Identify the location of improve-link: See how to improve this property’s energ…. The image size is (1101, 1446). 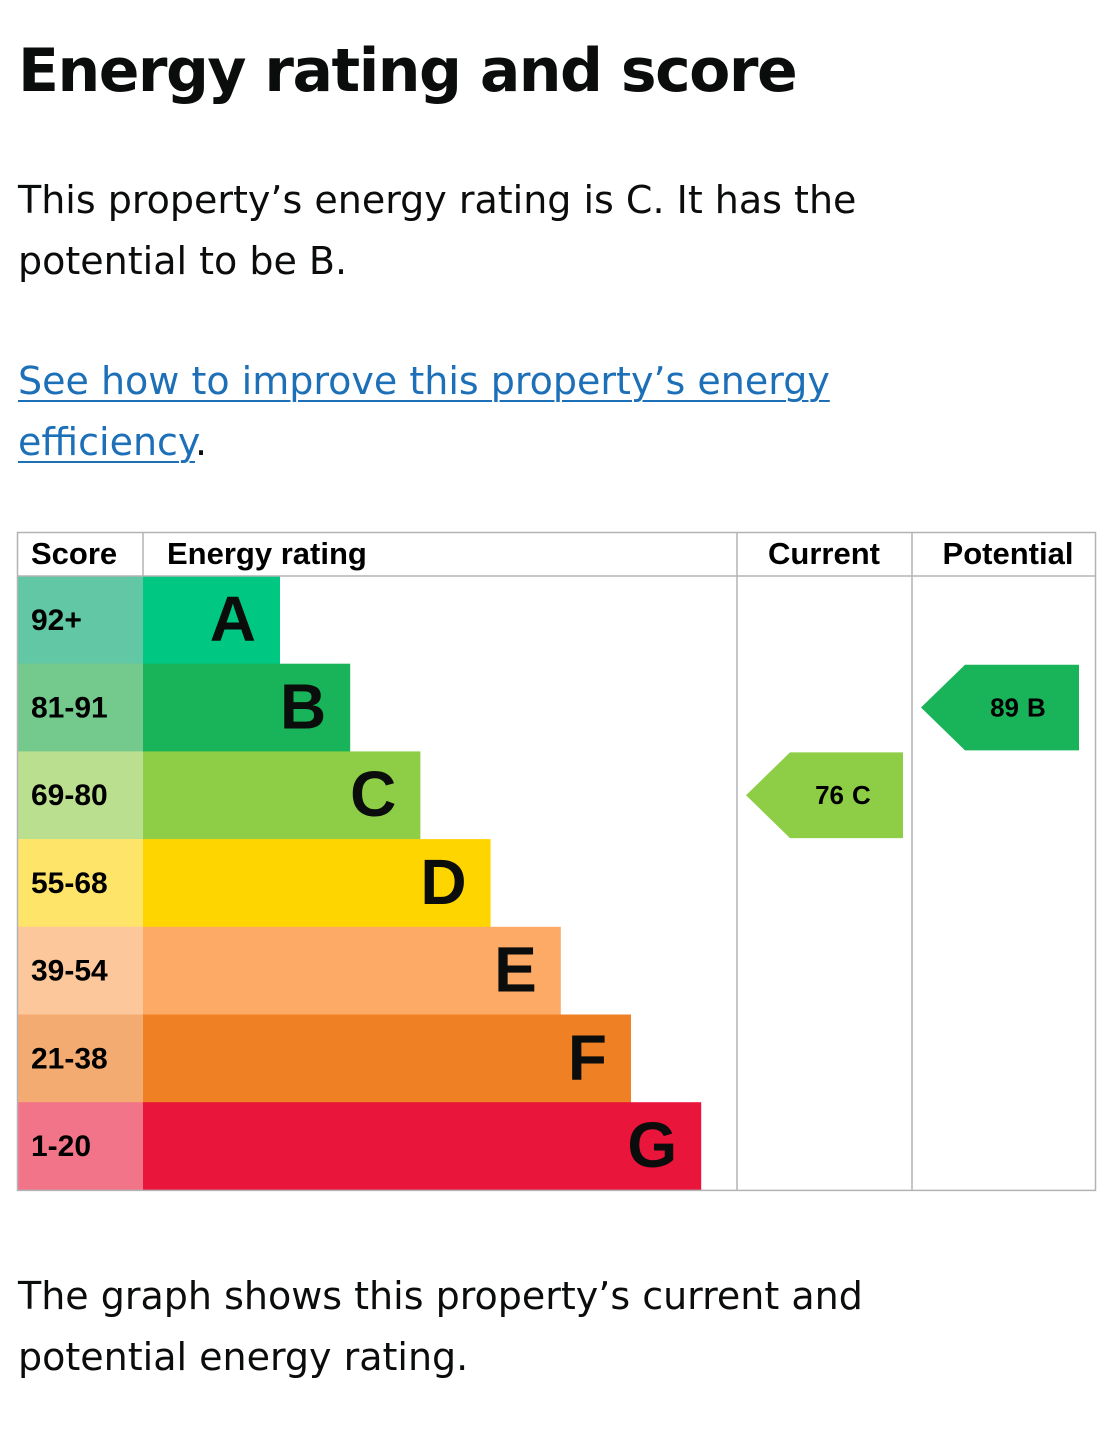
(424, 411).